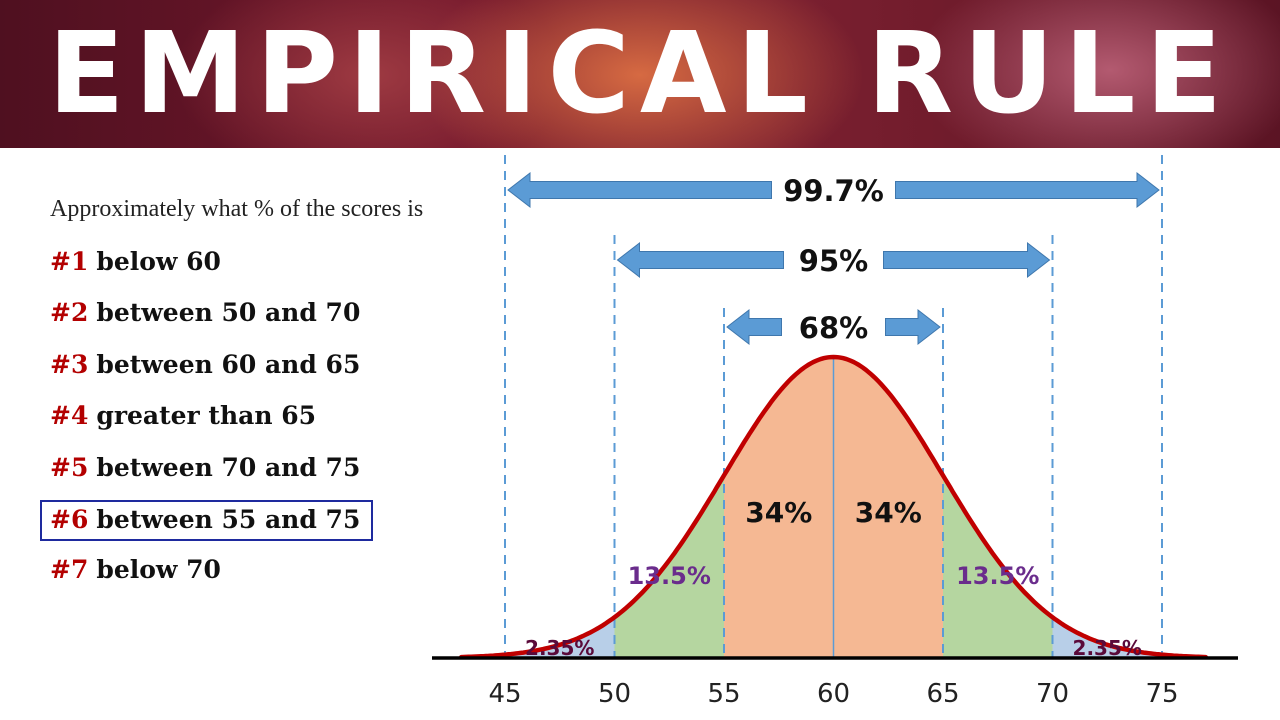 The height and width of the screenshot is (720, 1280). Describe the element at coordinates (1161, 694) in the screenshot. I see `x-tick-label: 75` at that location.